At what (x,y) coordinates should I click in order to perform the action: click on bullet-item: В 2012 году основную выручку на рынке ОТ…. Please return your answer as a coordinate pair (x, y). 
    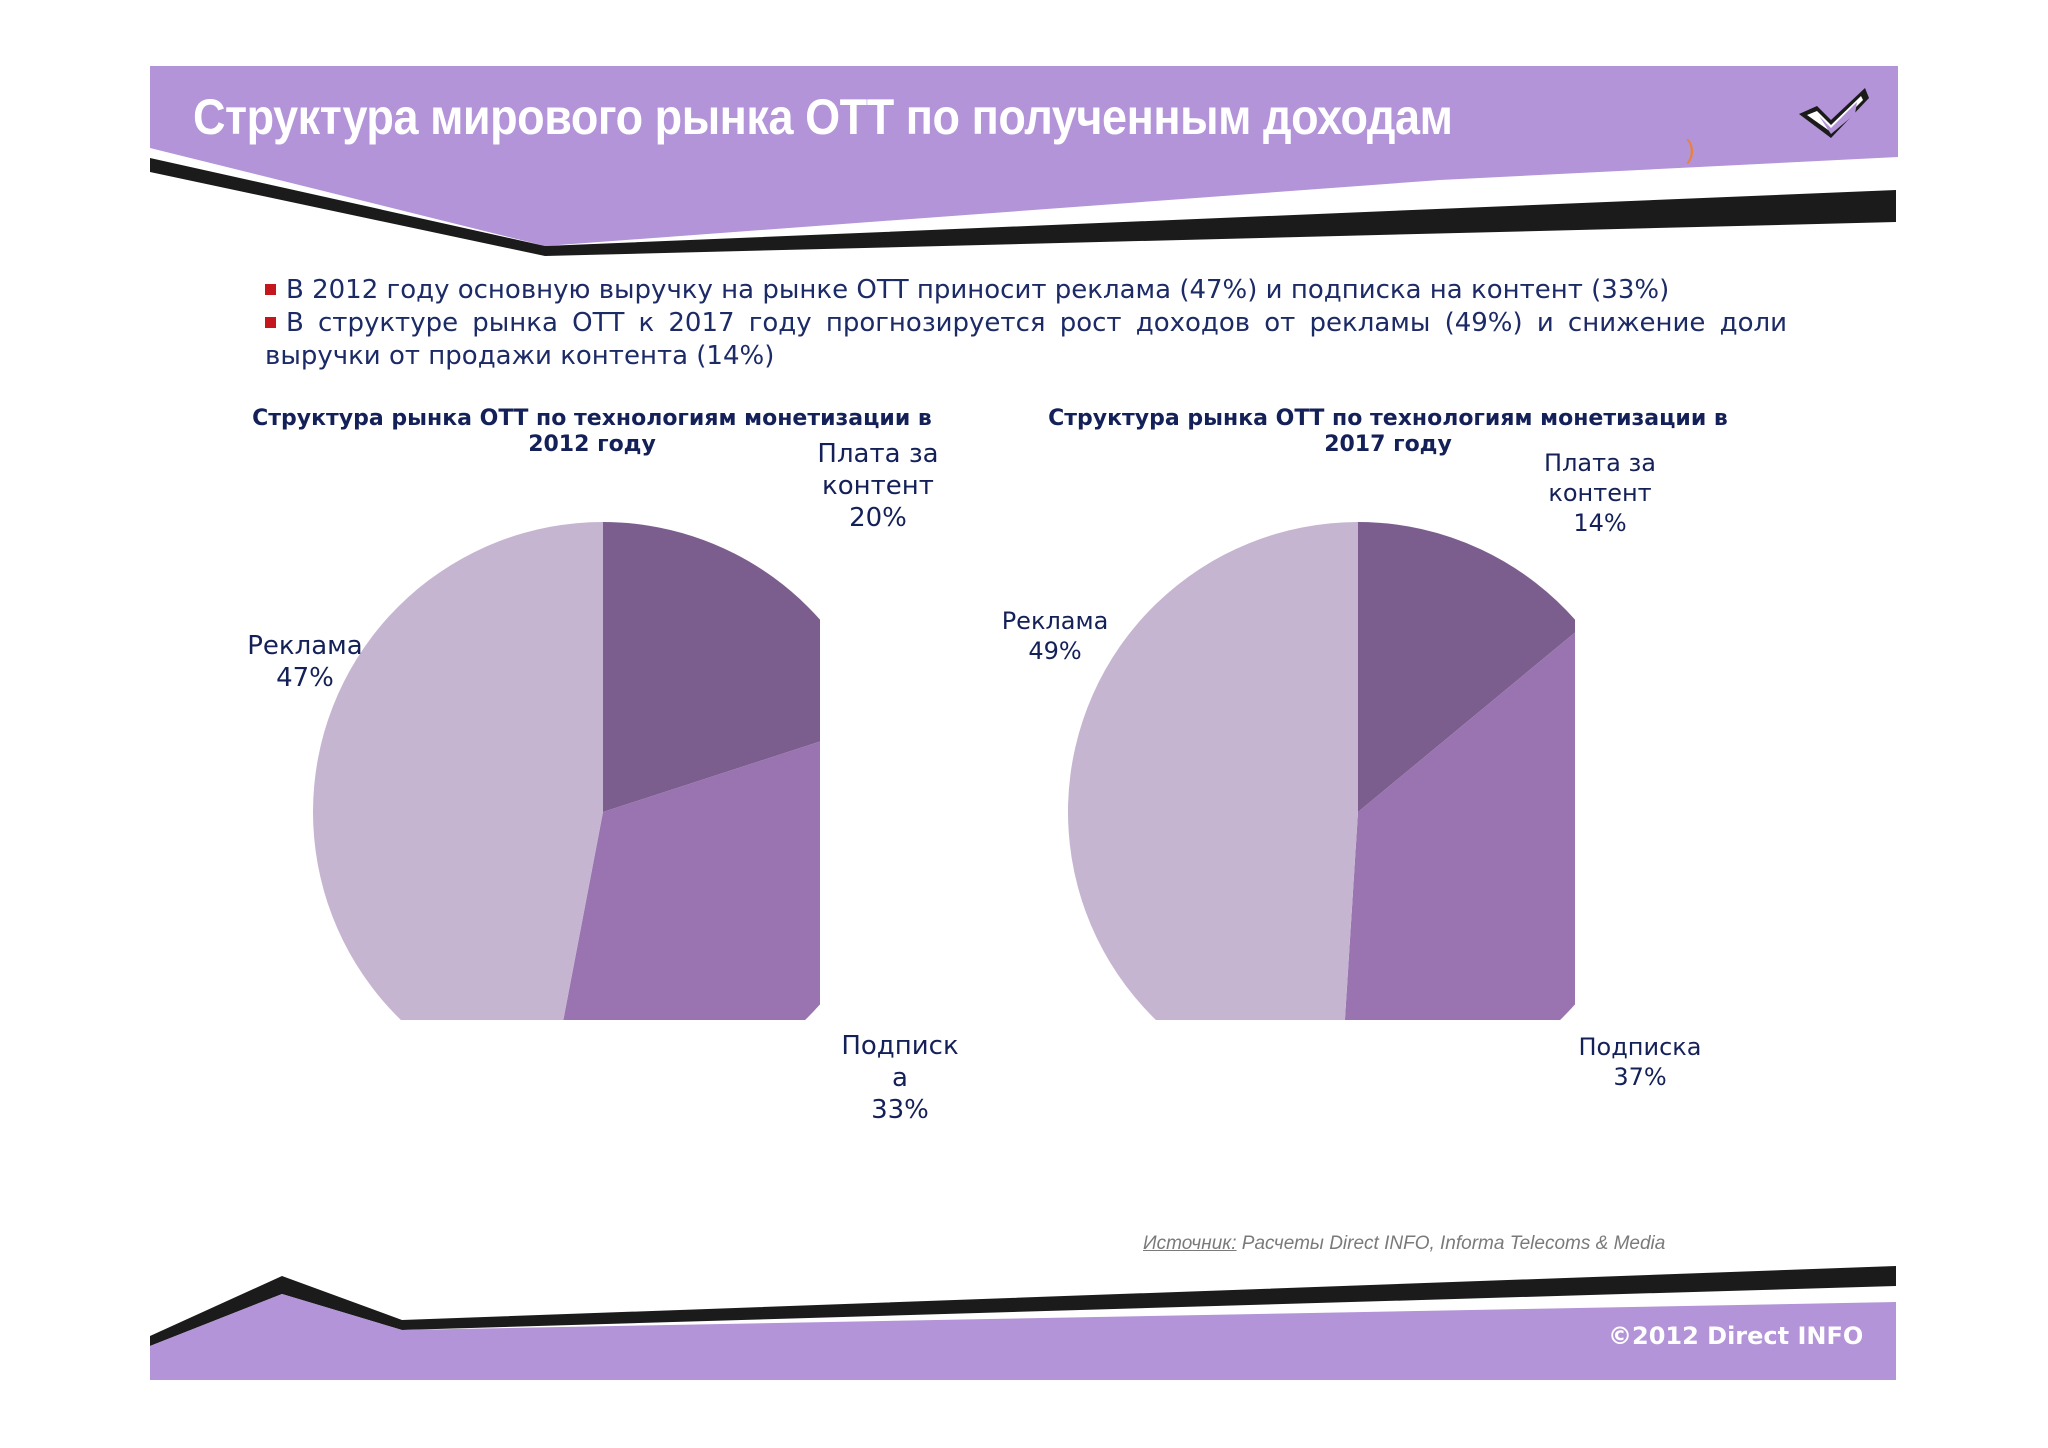
    Looking at the image, I should click on (1026, 290).